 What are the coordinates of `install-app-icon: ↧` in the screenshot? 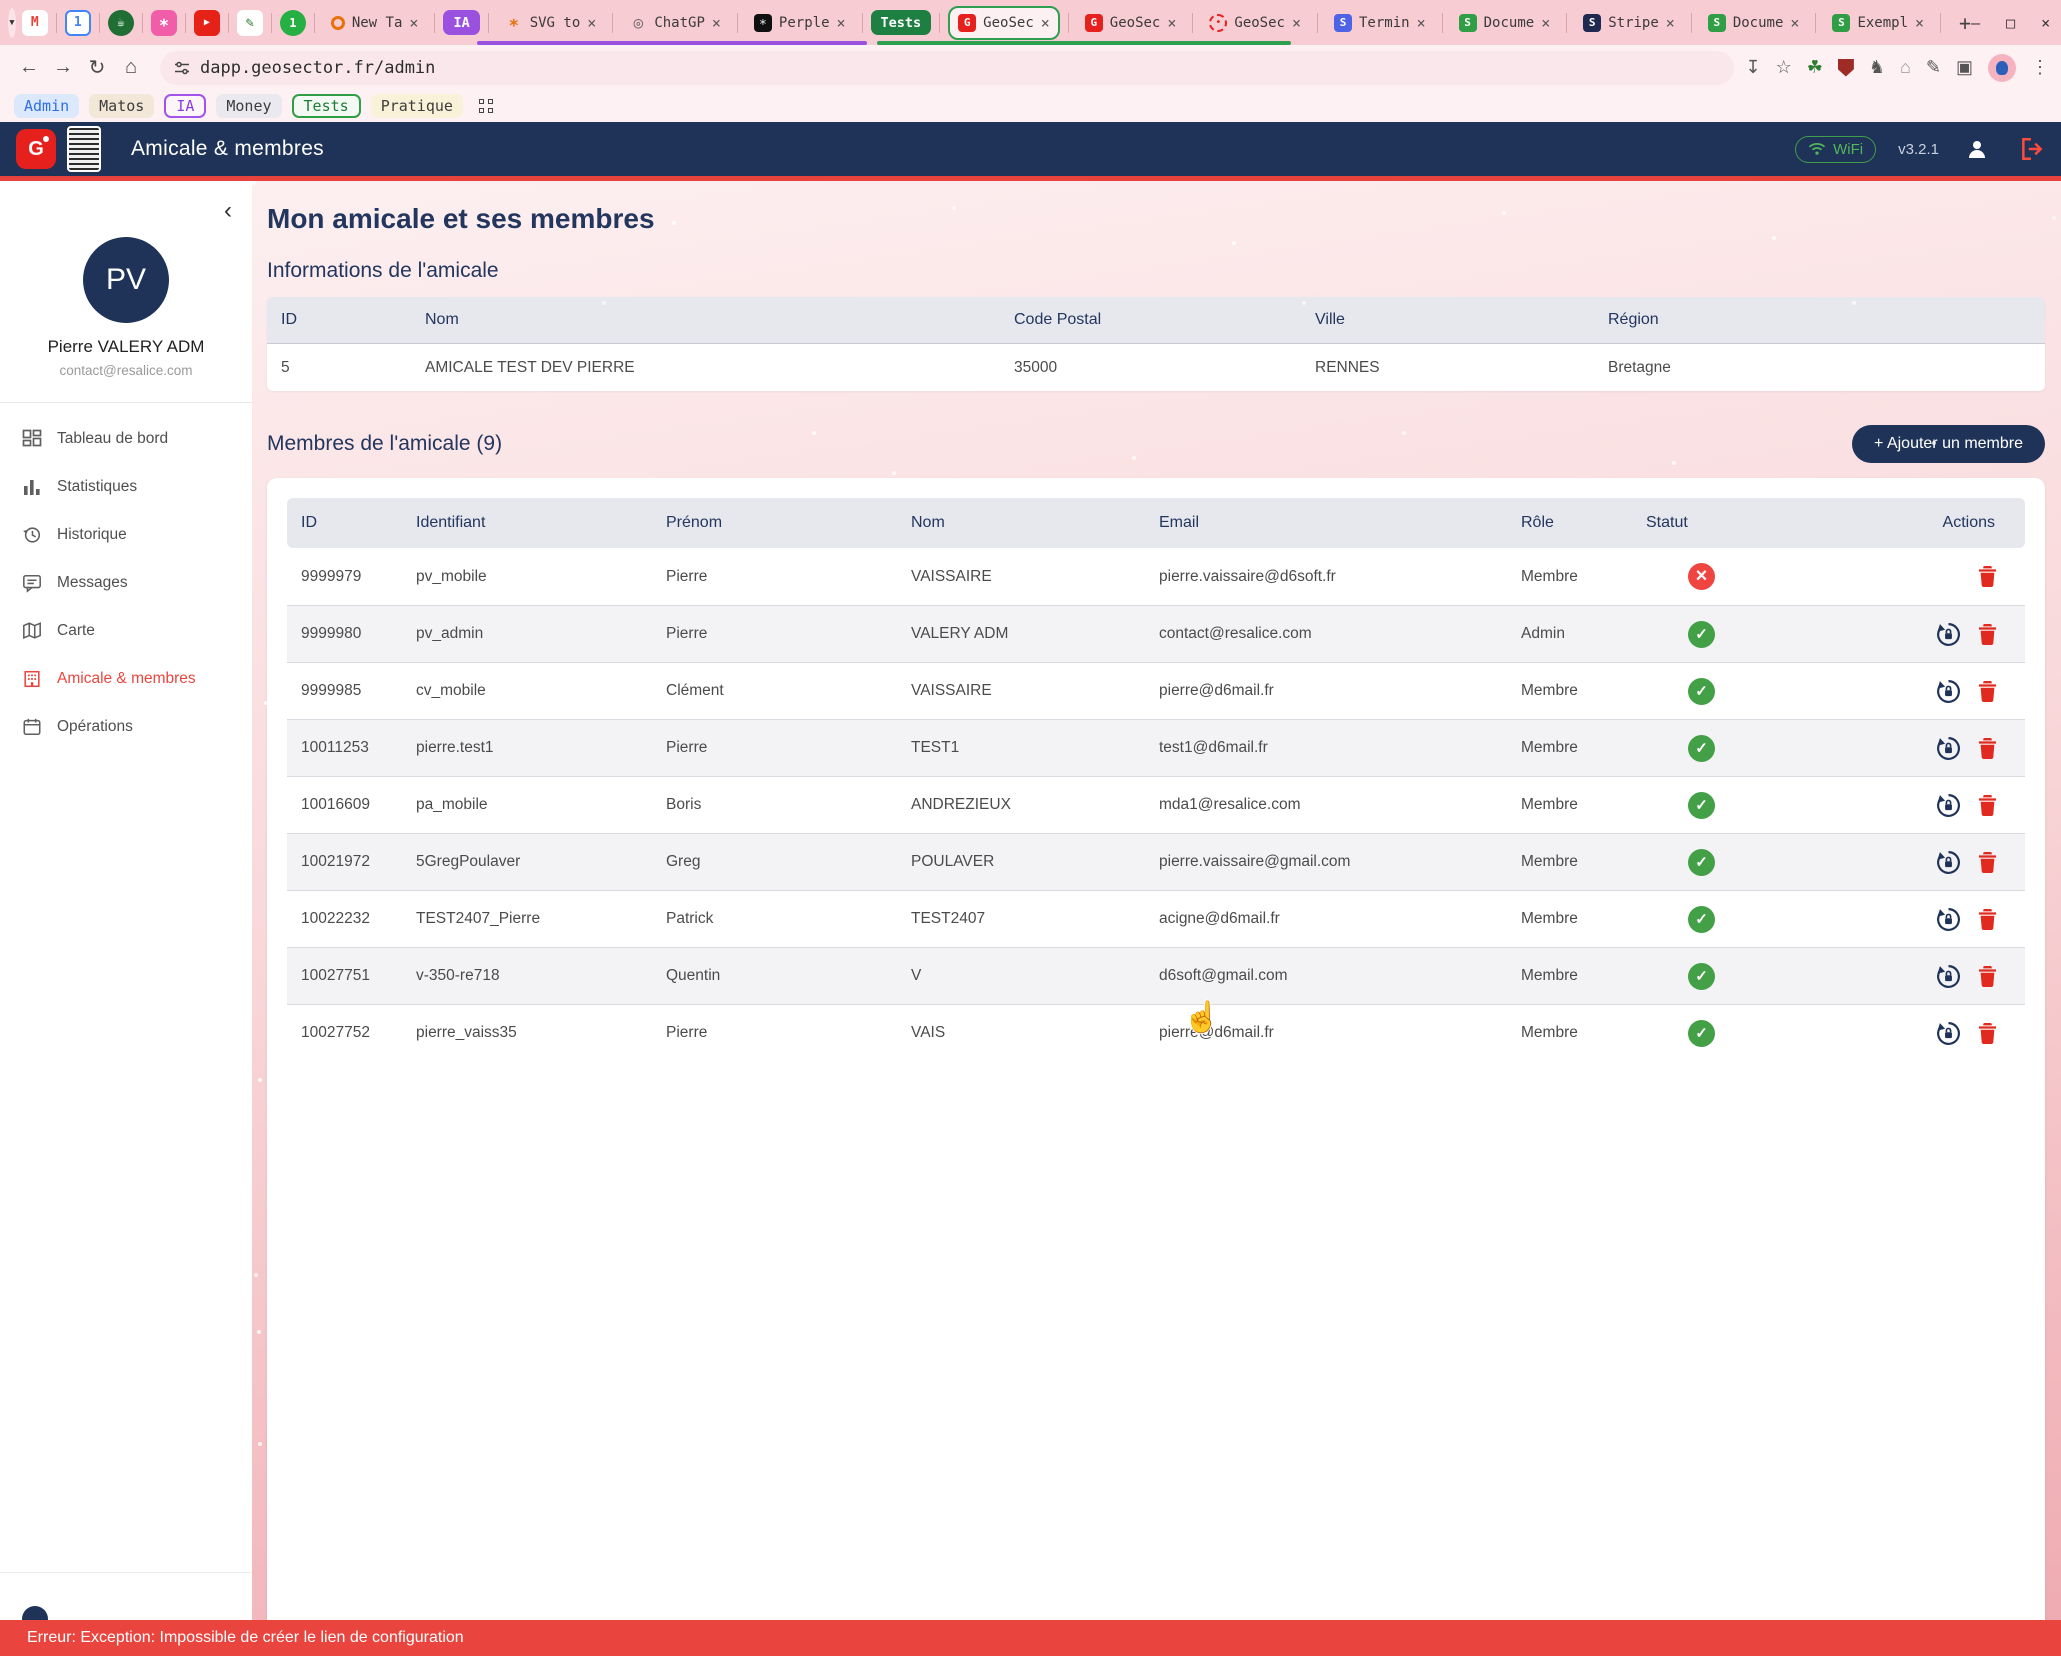 It's located at (1753, 67).